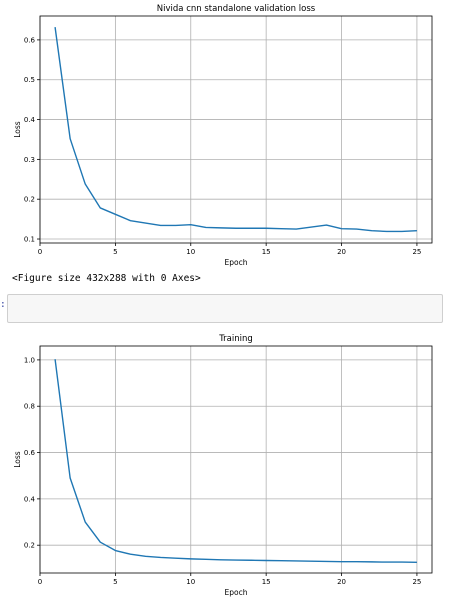 This screenshot has width=449, height=598. I want to click on validation-y-tick-label: 0.5, so click(29, 80).